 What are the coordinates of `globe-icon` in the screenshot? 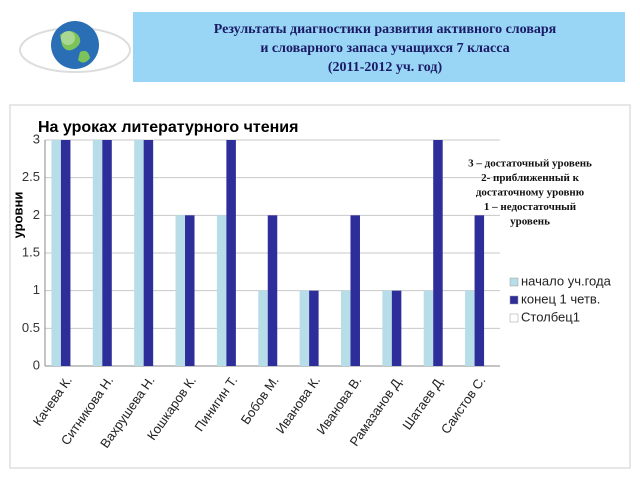 It's located at (75, 47).